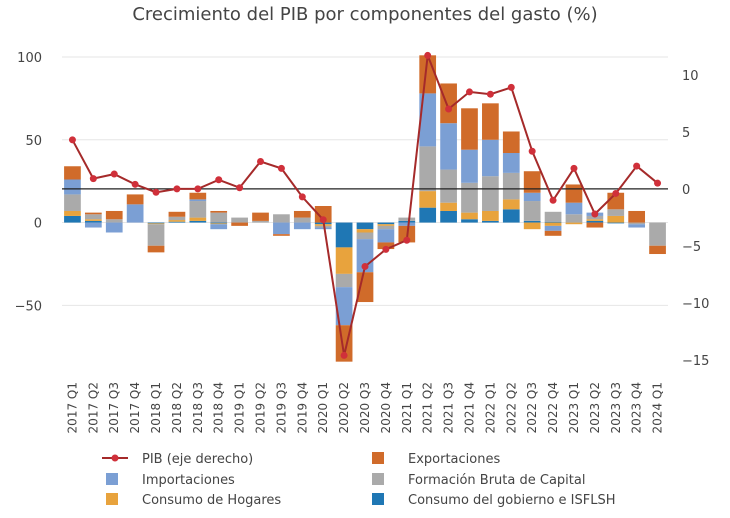 This screenshot has width=730, height=518. Describe the element at coordinates (188, 480) in the screenshot. I see `legend-item-label: Importaciones` at that location.